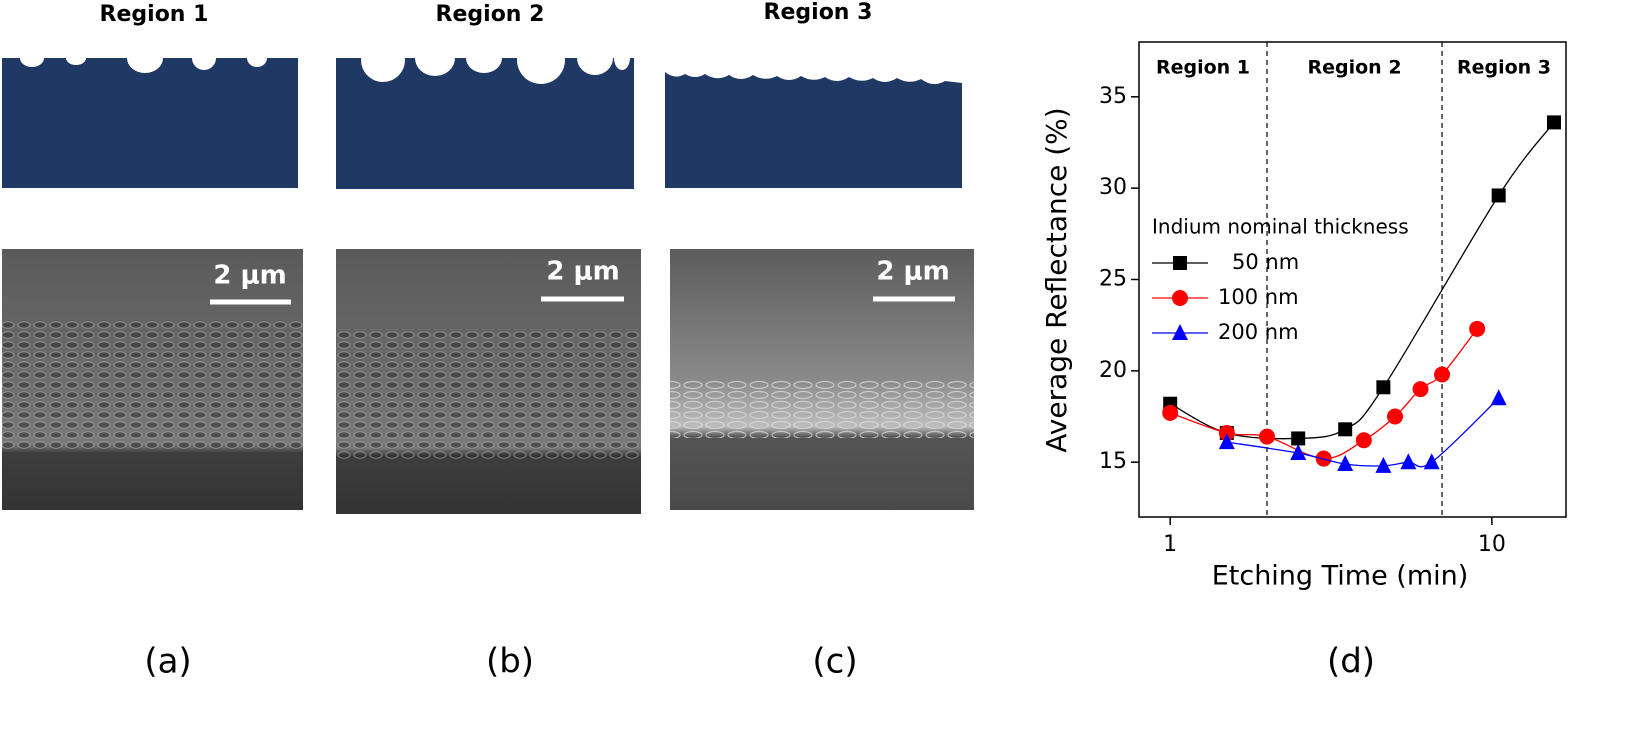  Describe the element at coordinates (152, 379) in the screenshot. I see `sem-a` at that location.